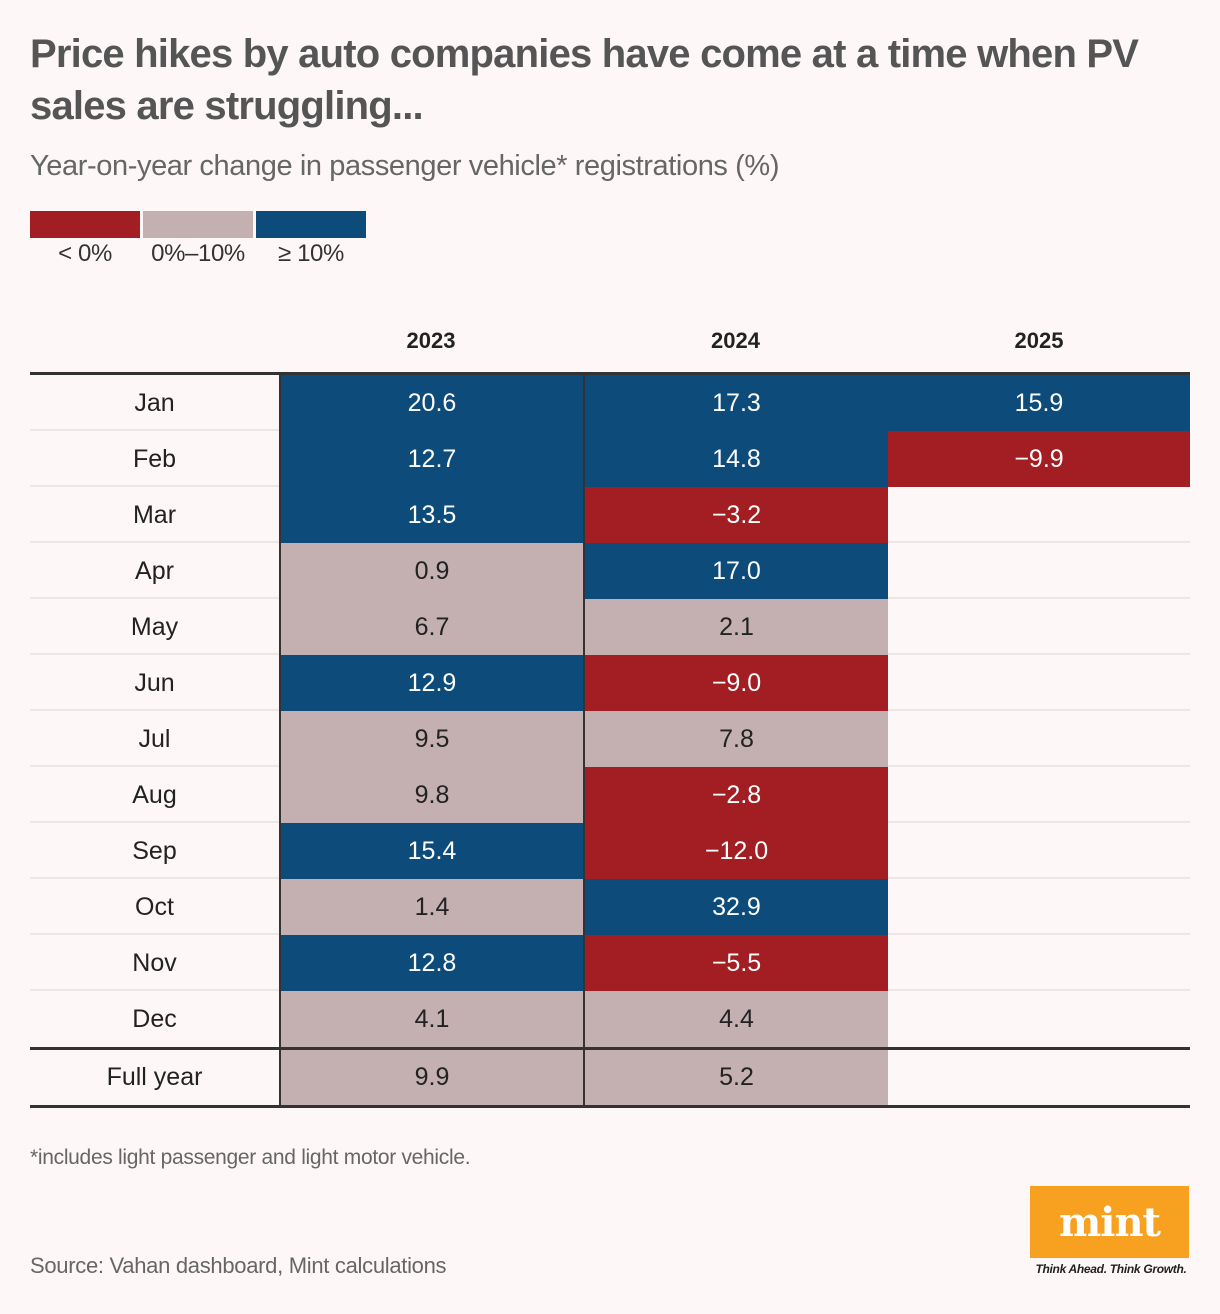  I want to click on table-row: Oct 1.4 32.9, so click(610, 907).